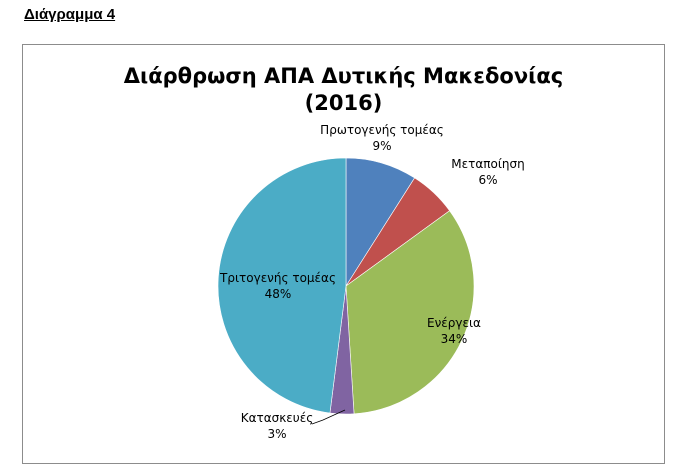 This screenshot has height=472, width=691. What do you see at coordinates (382, 130) in the screenshot?
I see `slice-label-name: Πρωτογενής τομέας` at bounding box center [382, 130].